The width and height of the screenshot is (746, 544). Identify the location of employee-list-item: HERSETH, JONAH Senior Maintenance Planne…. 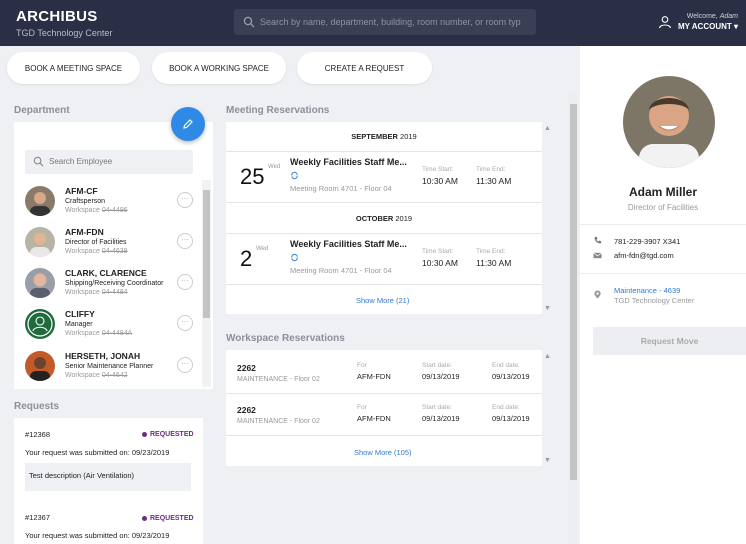
(114, 367).